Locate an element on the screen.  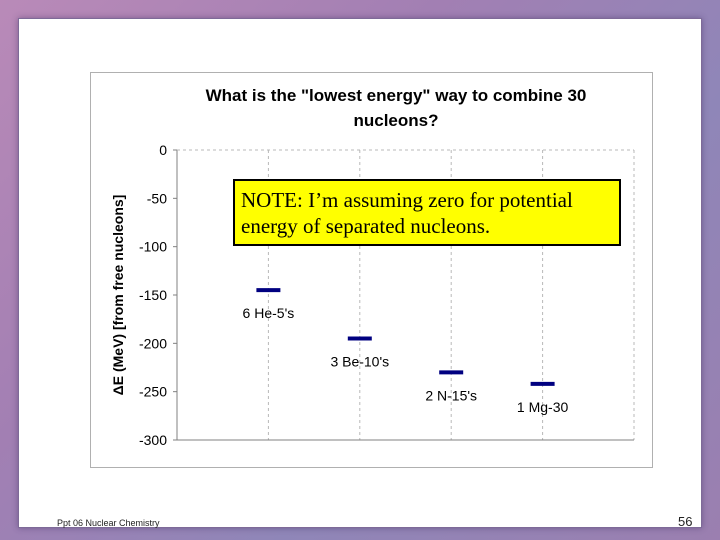
y-tick-label: -100 is located at coordinates (153, 247).